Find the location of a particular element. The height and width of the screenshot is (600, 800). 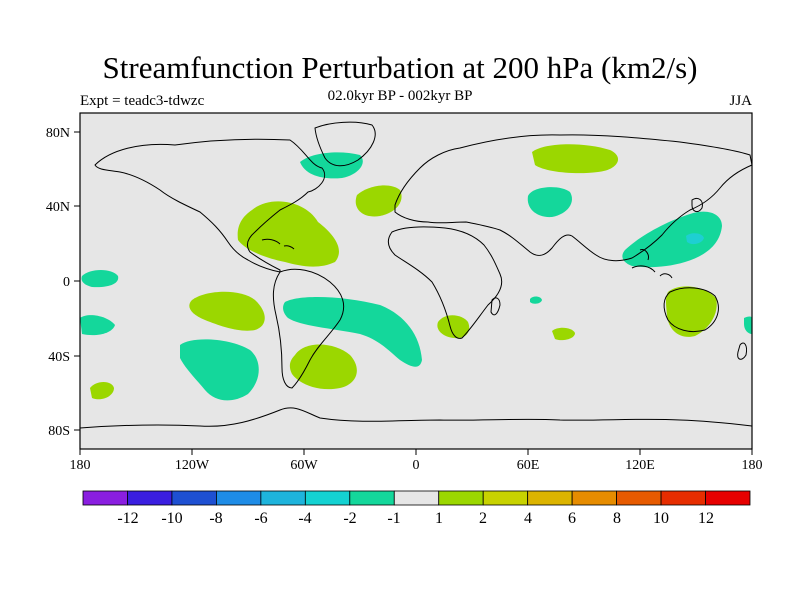

lat-tick-label: 80S is located at coordinates (59, 431).